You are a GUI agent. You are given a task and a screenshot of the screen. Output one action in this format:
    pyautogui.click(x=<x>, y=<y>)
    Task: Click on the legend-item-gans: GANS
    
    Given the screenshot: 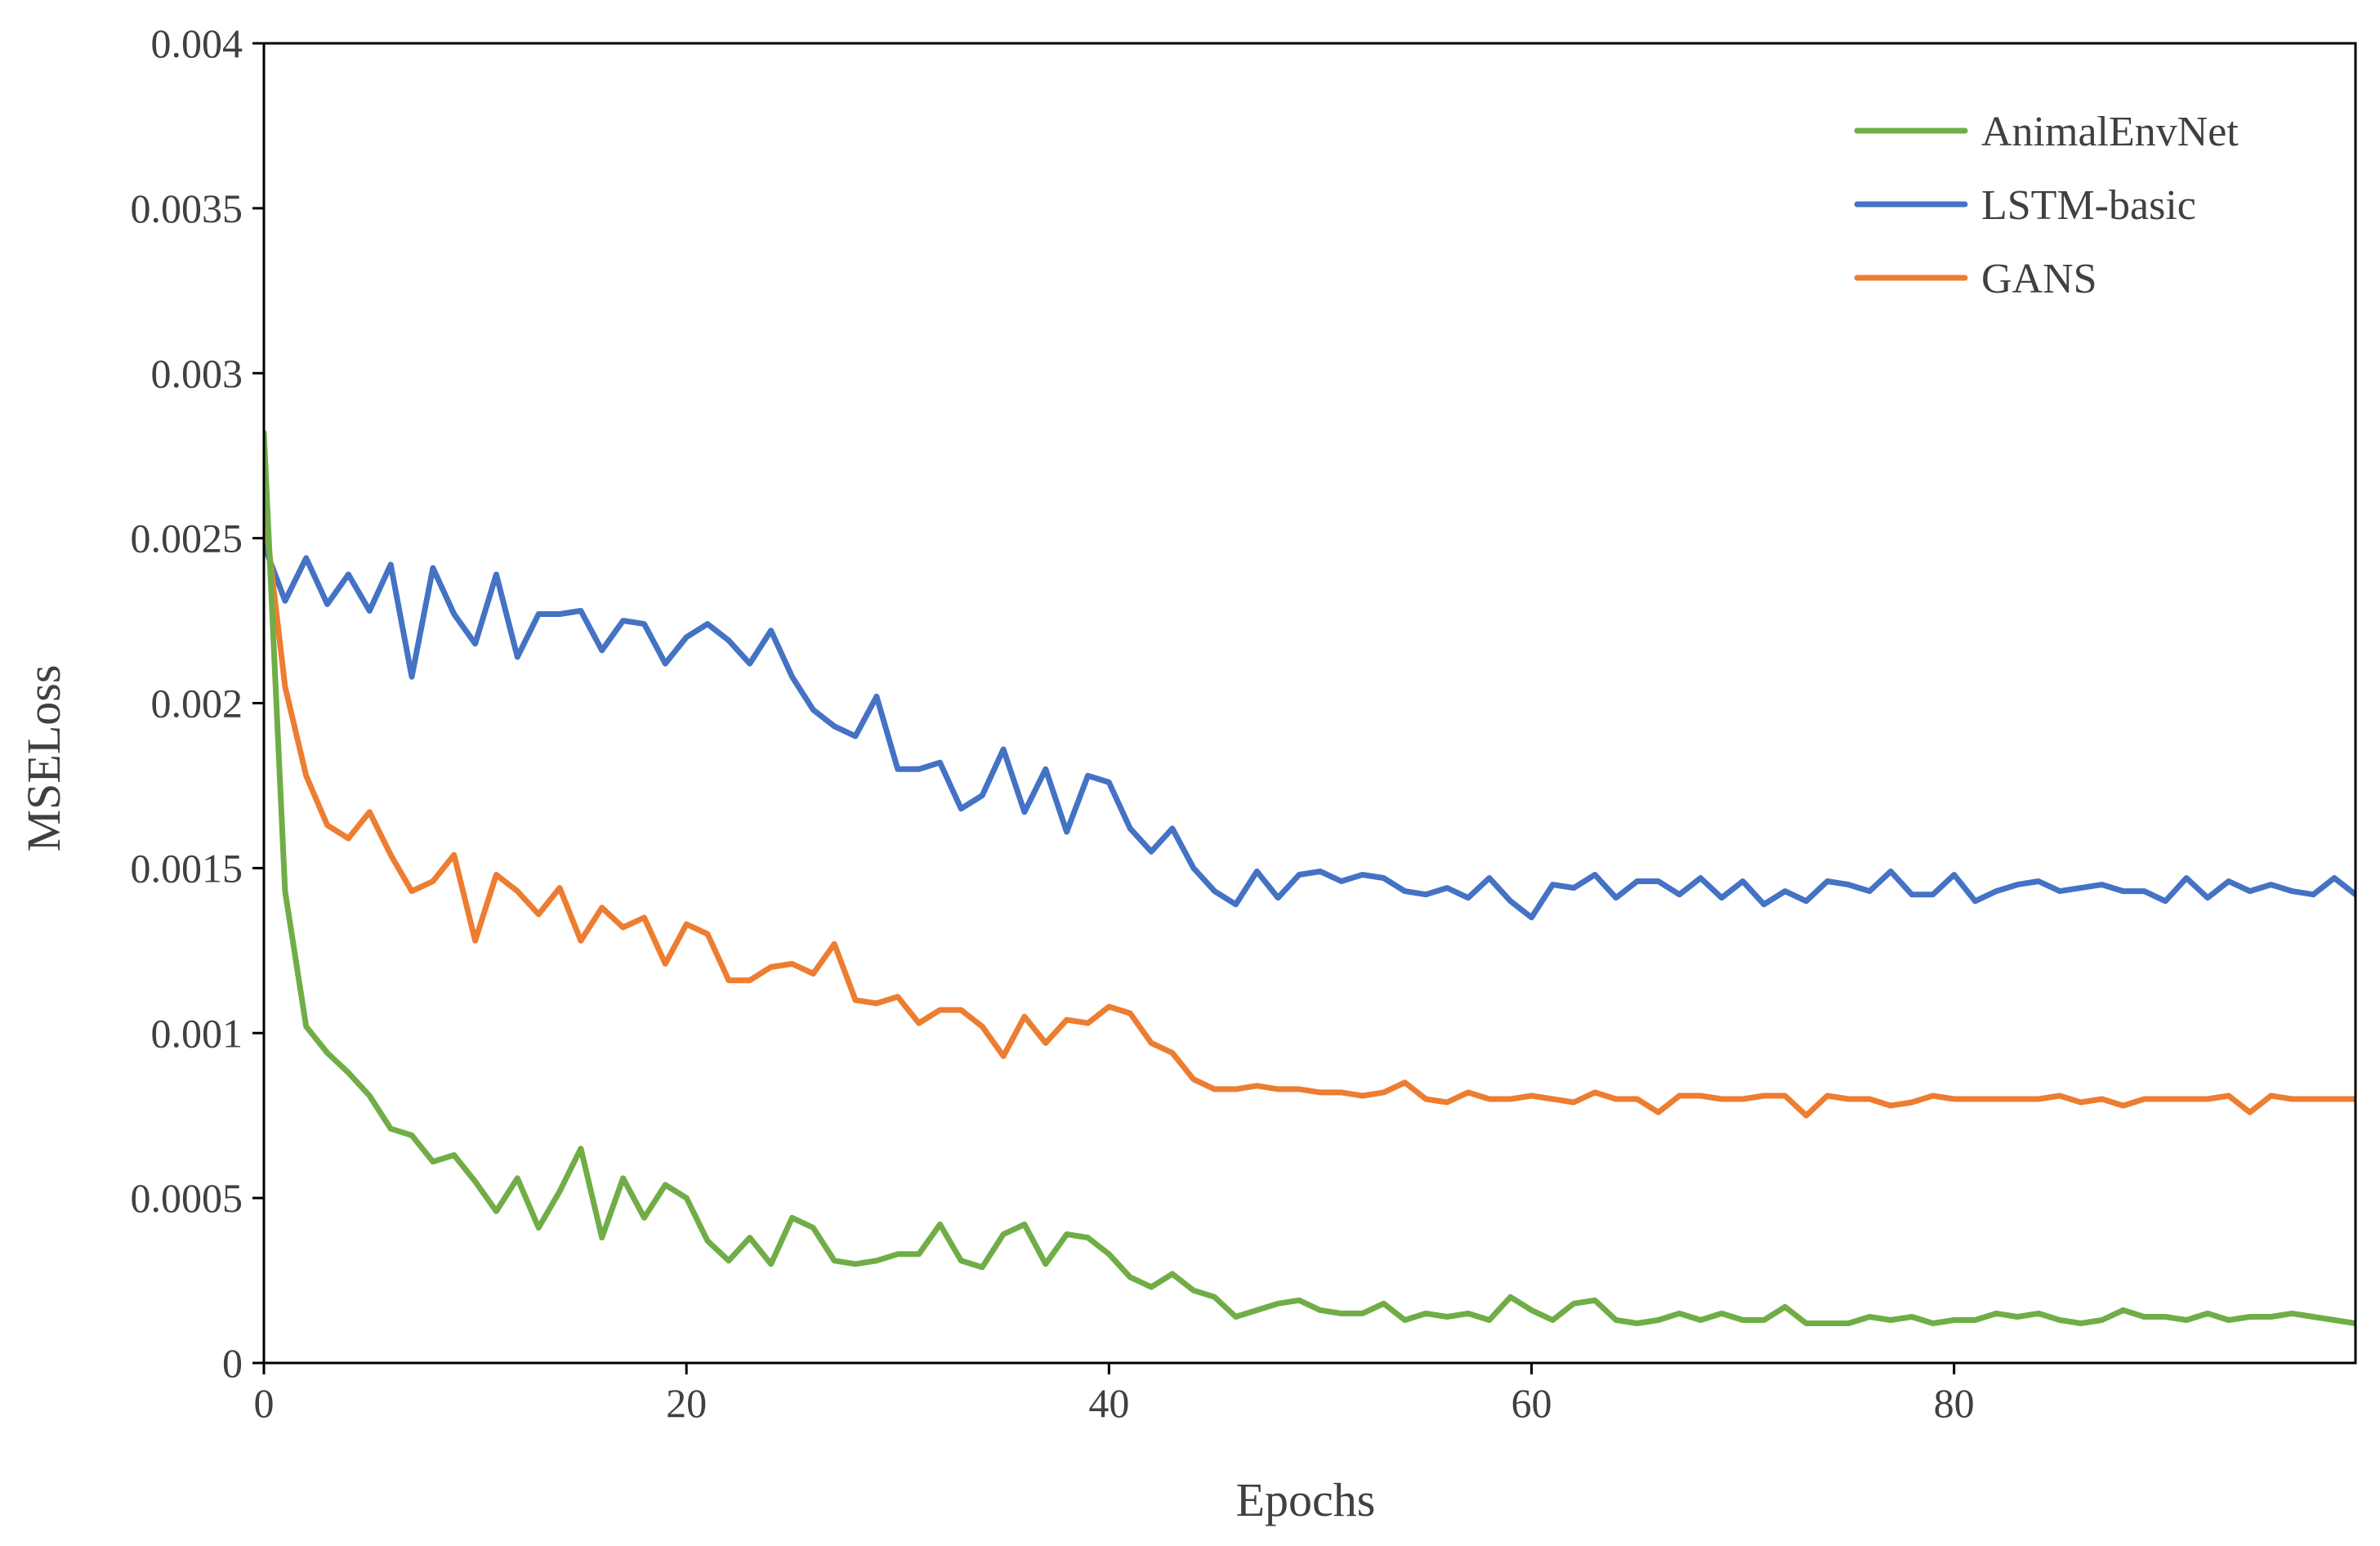 What is the action you would take?
    pyautogui.click(x=1976, y=279)
    